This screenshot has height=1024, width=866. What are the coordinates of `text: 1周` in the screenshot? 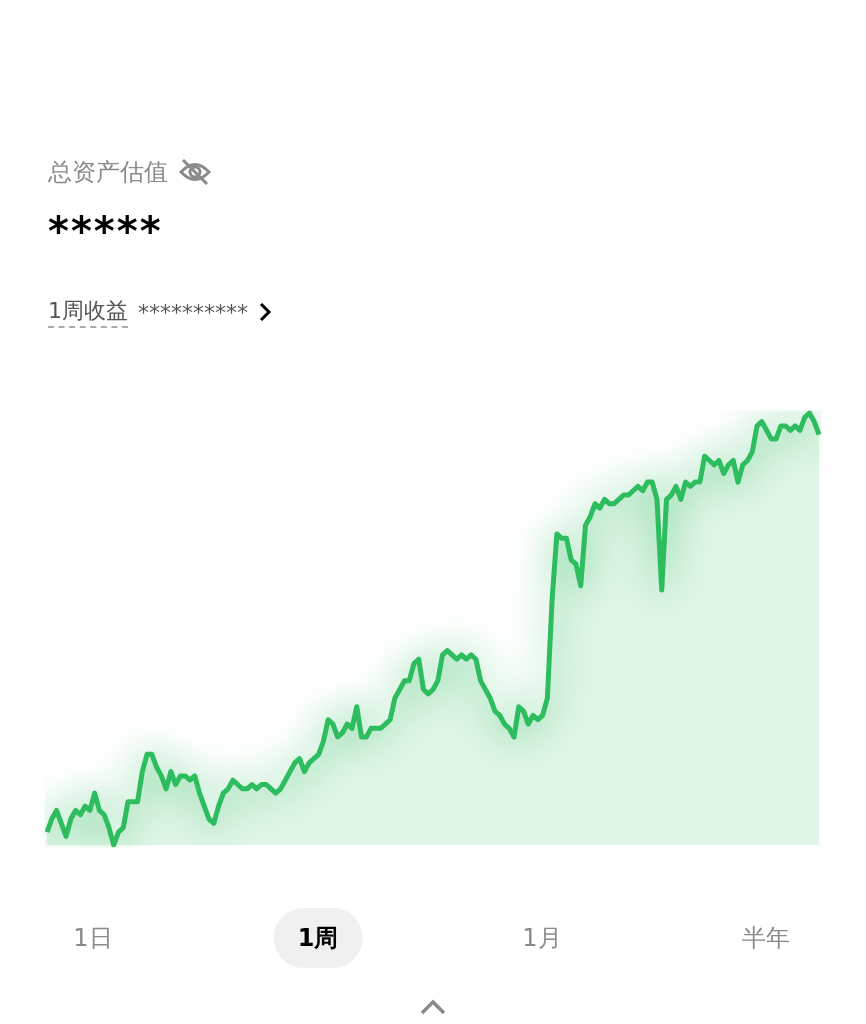 It's located at (318, 938).